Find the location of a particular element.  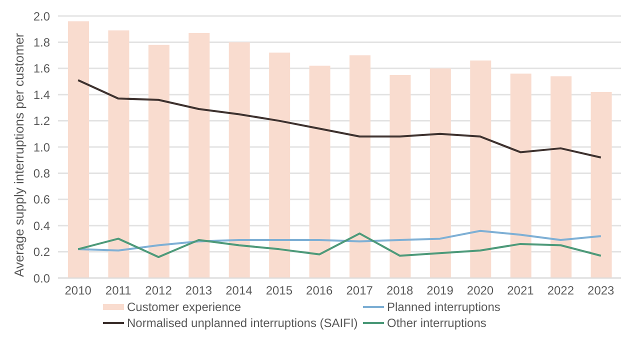

x-tick-label: 2017 is located at coordinates (360, 291).